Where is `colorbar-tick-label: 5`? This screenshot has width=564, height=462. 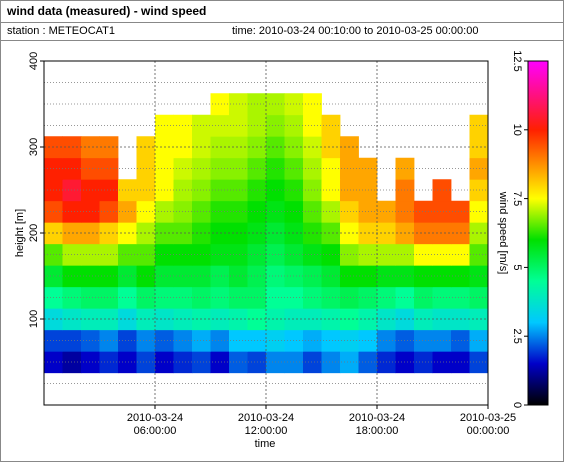 colorbar-tick-label: 5 is located at coordinates (517, 267).